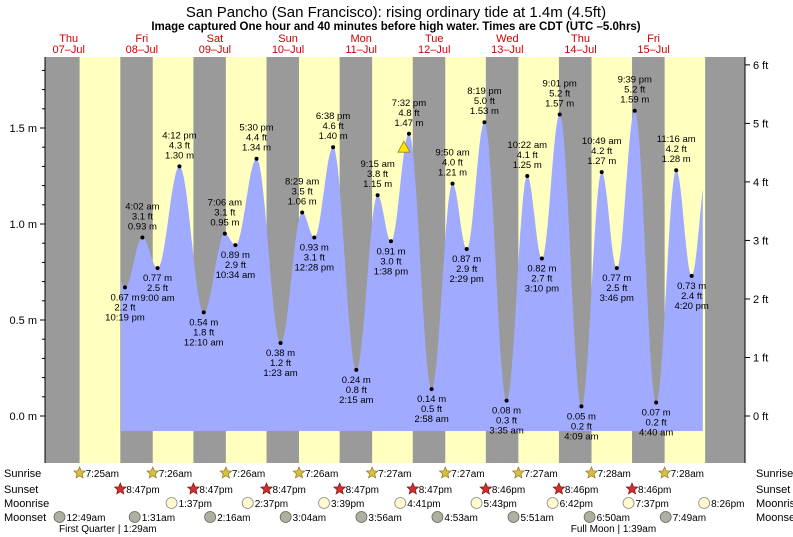 The height and width of the screenshot is (537, 793). I want to click on day-name: Sun, so click(288, 39).